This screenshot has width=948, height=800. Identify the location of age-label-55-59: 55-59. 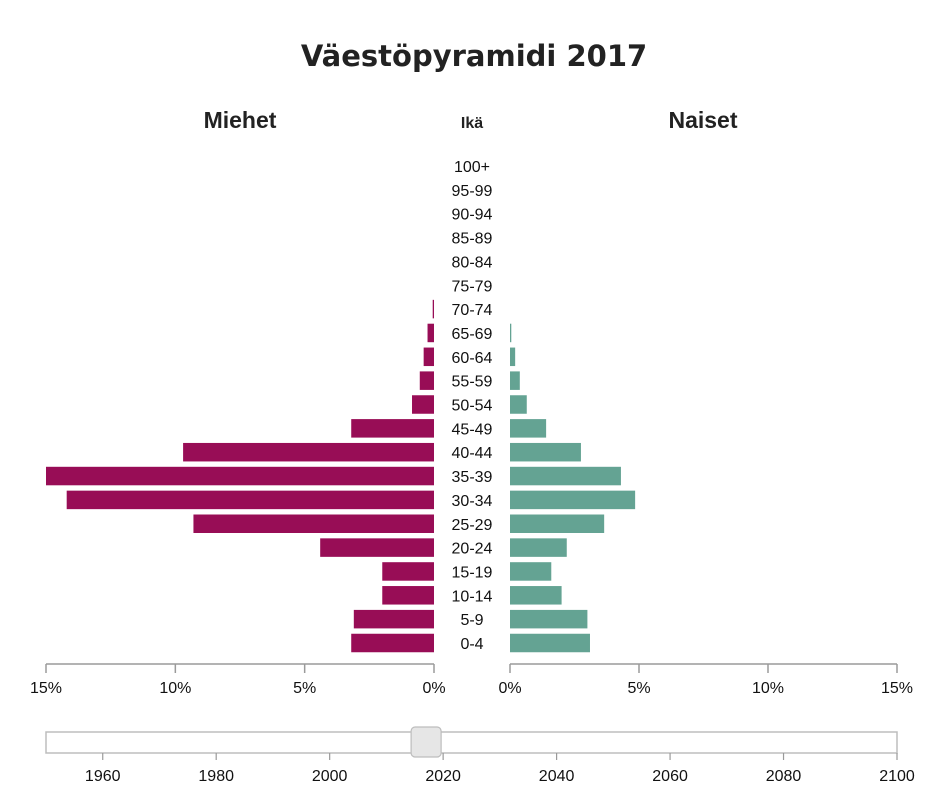
(472, 382).